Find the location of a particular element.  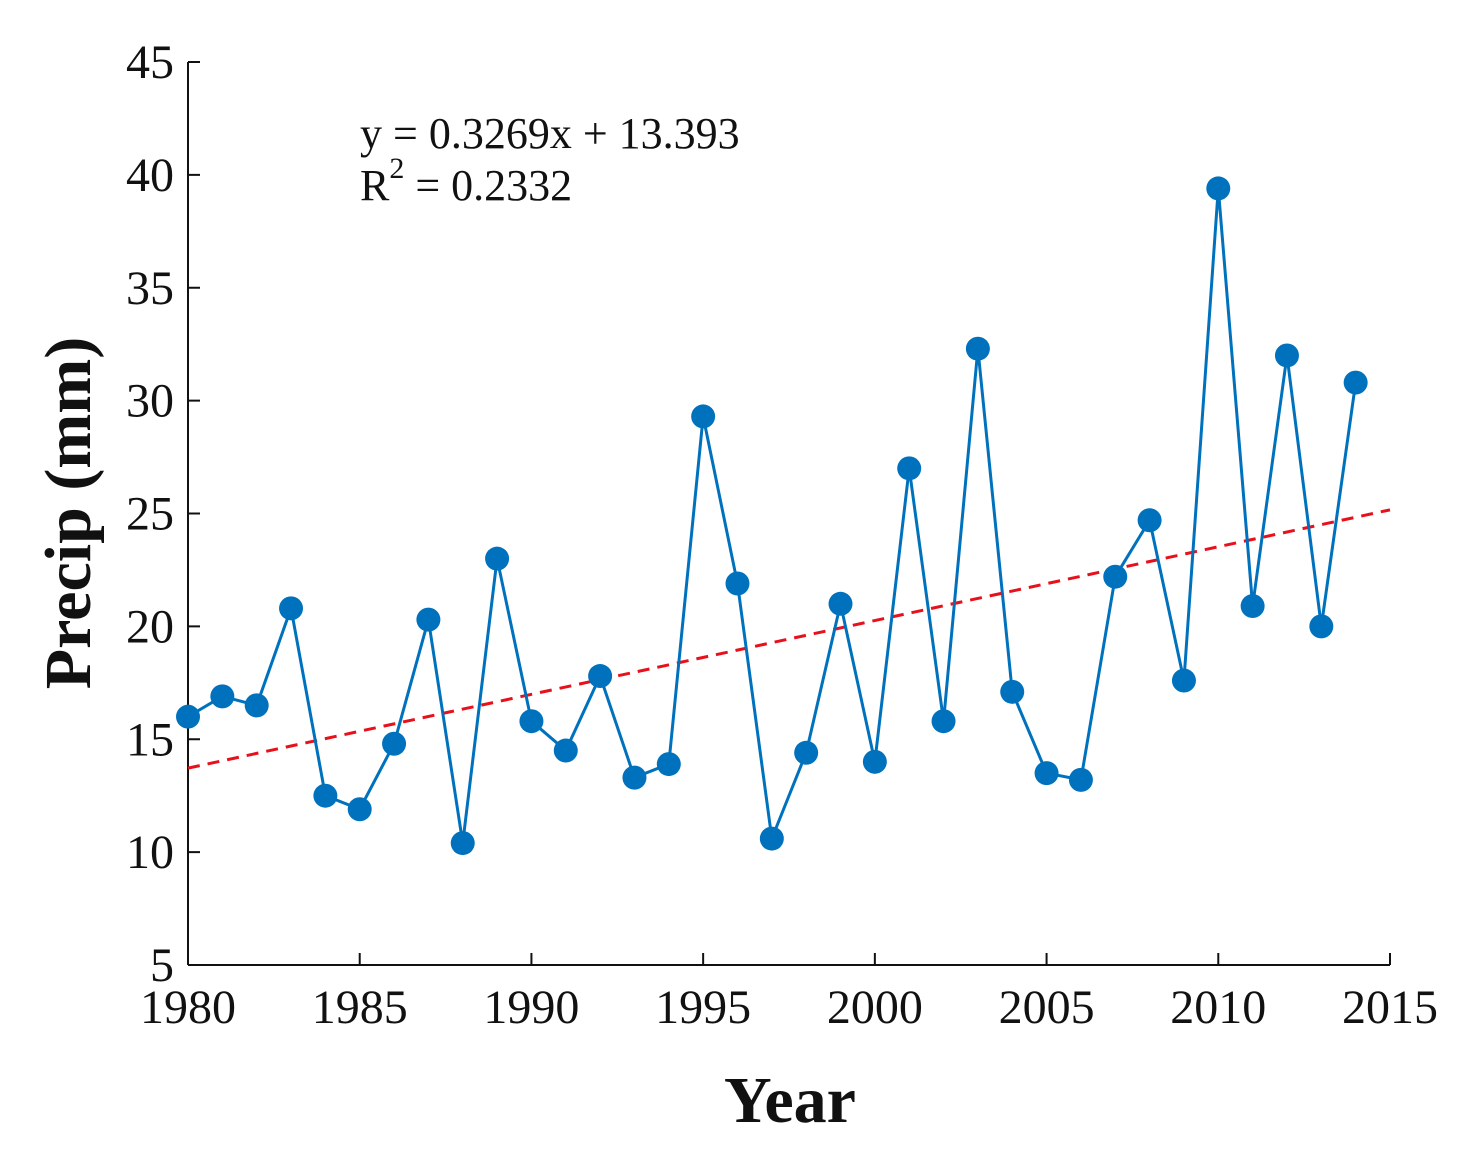

x-tick-label: 1995 is located at coordinates (703, 1007).